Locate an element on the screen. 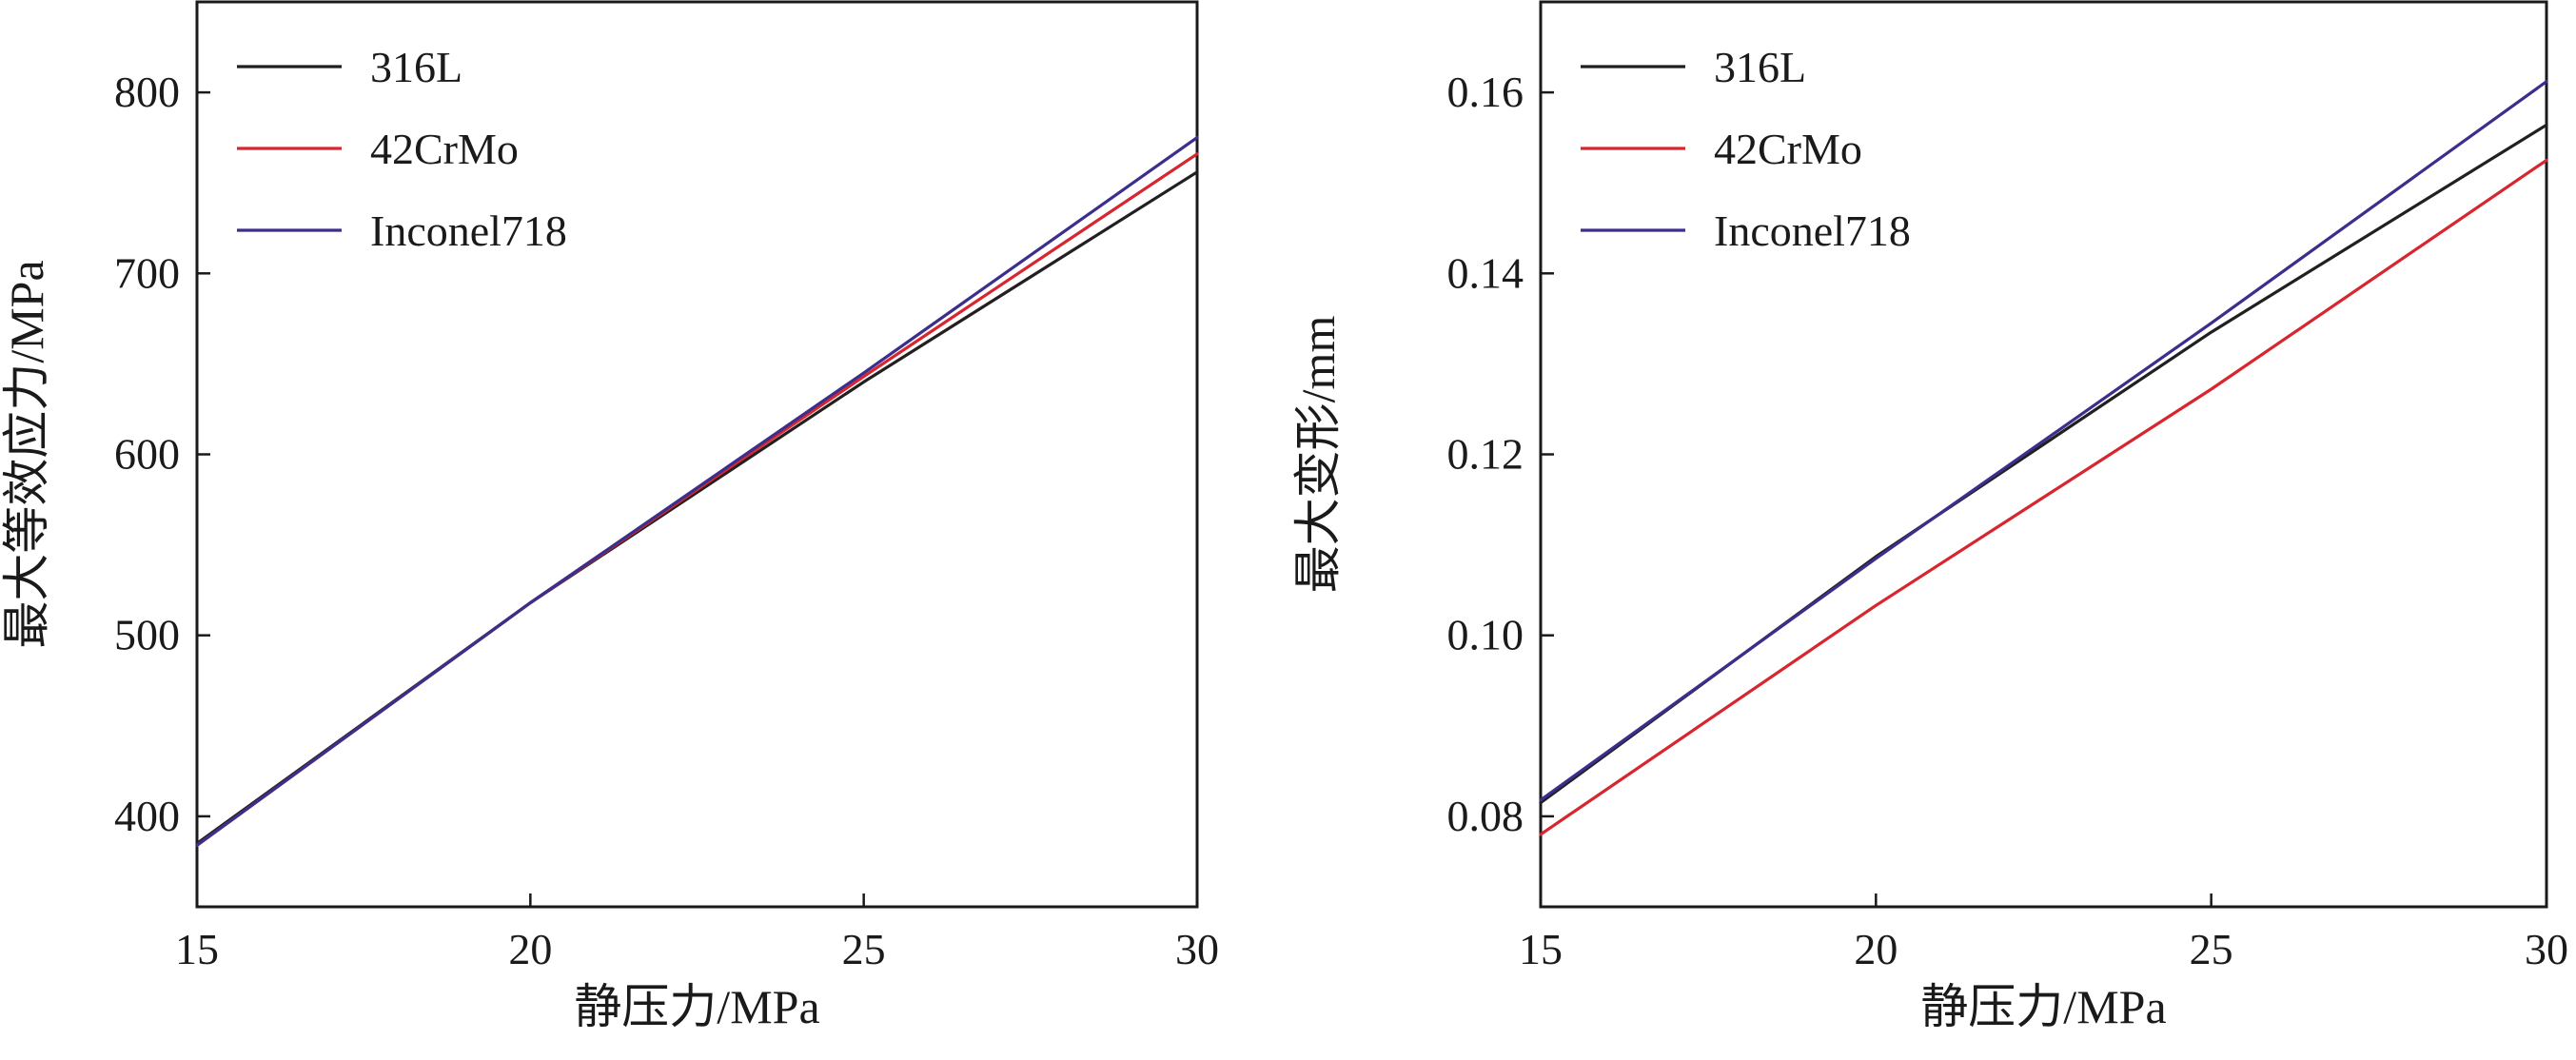  y-tick-label: 600 is located at coordinates (147, 455).